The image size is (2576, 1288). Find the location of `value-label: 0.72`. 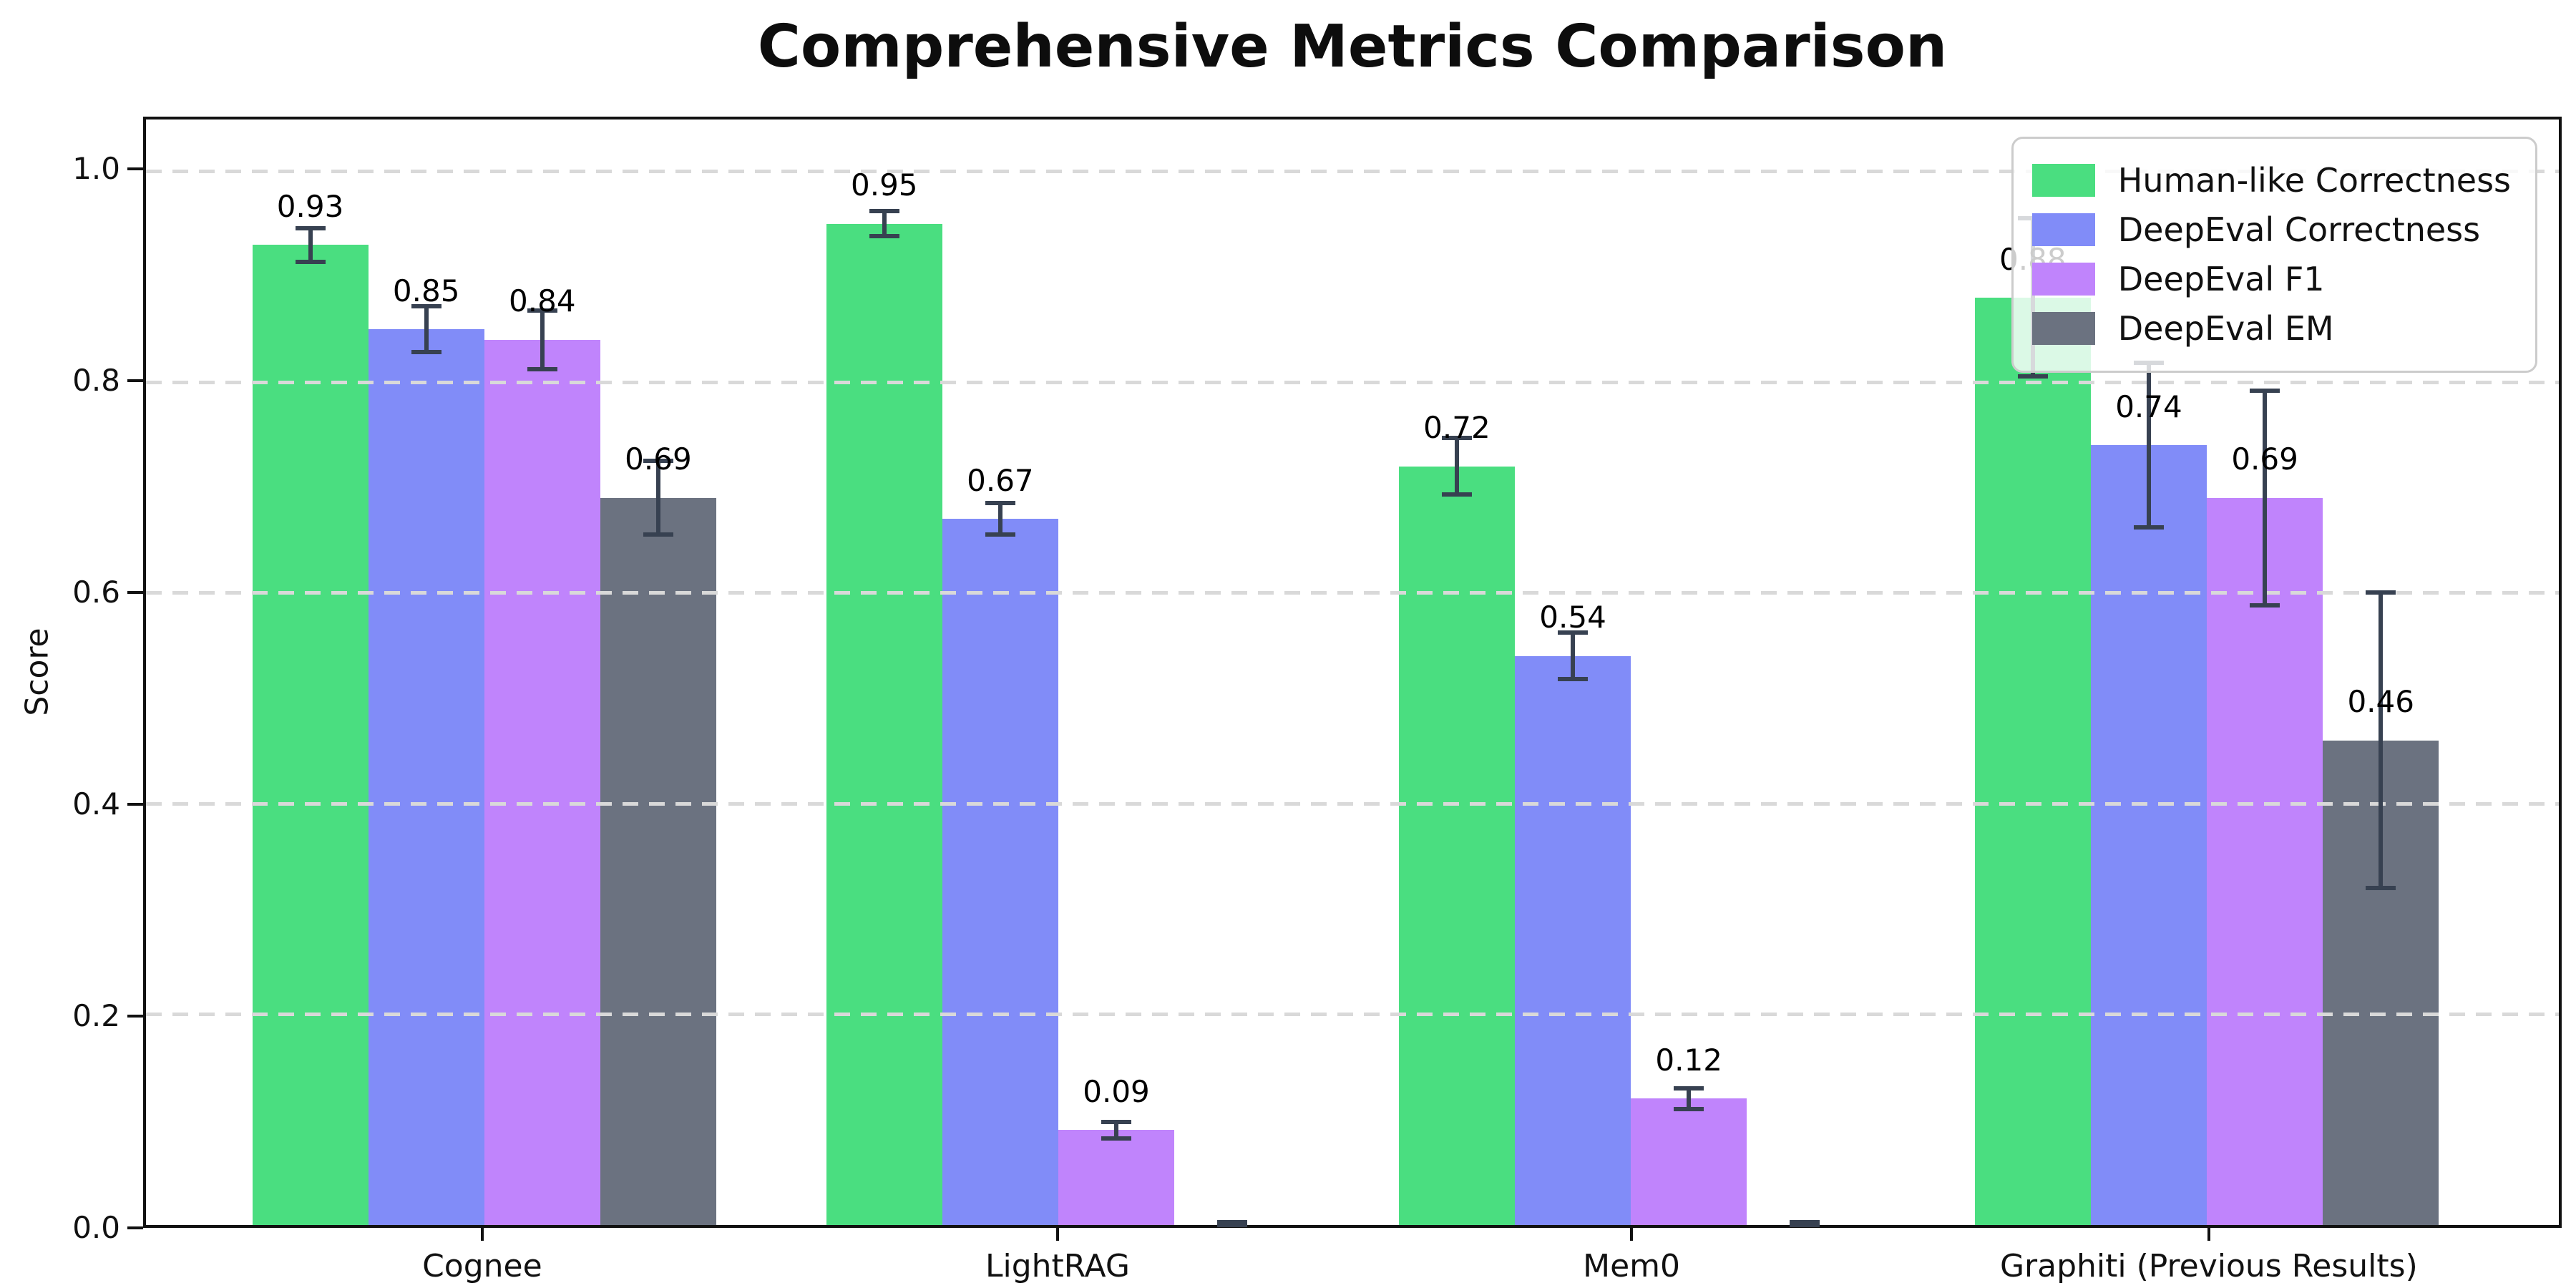

value-label: 0.72 is located at coordinates (1457, 428).